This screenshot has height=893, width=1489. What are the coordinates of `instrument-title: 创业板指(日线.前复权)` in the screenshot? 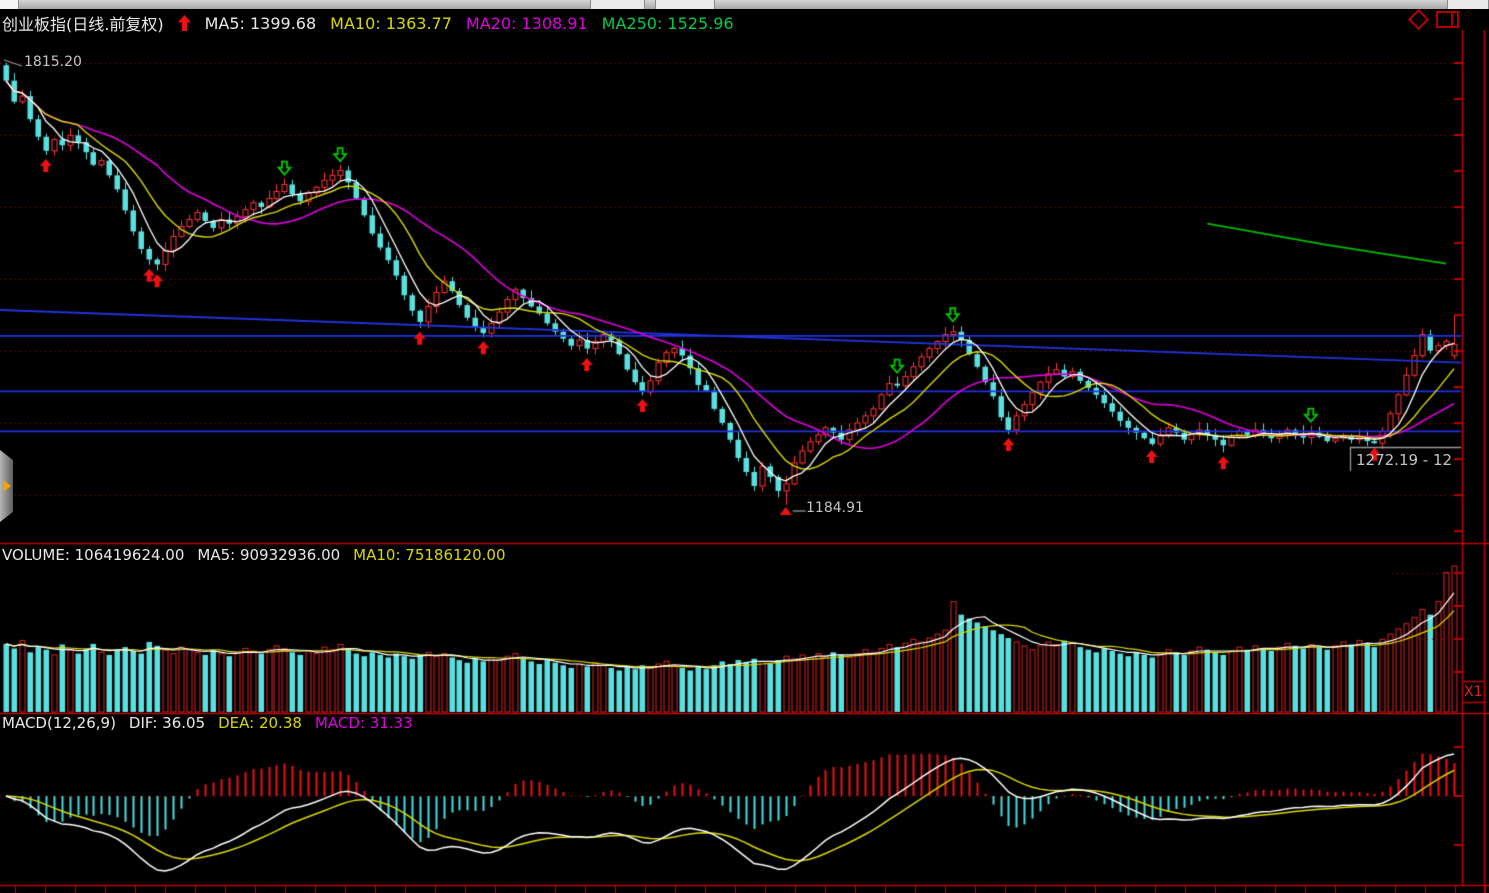 It's located at (83, 24).